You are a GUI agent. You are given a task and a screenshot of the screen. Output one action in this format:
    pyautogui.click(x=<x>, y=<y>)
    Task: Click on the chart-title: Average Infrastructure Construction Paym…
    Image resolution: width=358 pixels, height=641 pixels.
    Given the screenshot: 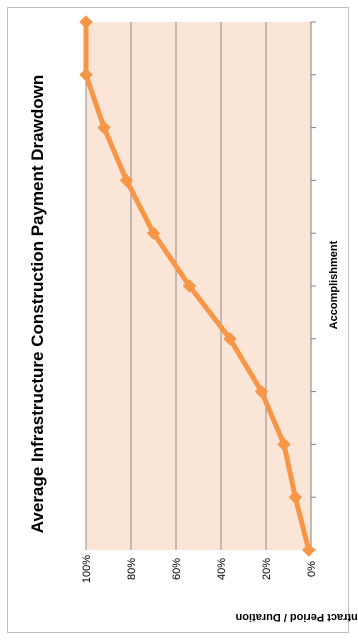 What is the action you would take?
    pyautogui.click(x=37, y=304)
    